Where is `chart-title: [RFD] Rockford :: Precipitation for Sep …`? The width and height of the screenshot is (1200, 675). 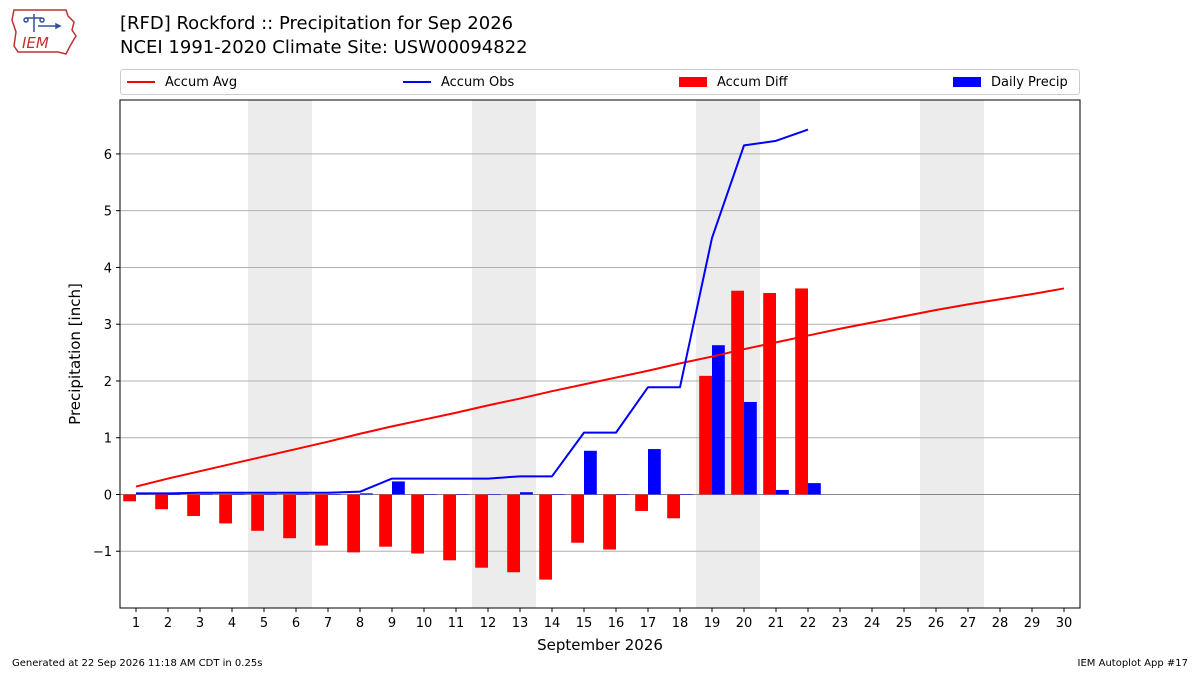 chart-title: [RFD] Rockford :: Precipitation for Sep … is located at coordinates (317, 23).